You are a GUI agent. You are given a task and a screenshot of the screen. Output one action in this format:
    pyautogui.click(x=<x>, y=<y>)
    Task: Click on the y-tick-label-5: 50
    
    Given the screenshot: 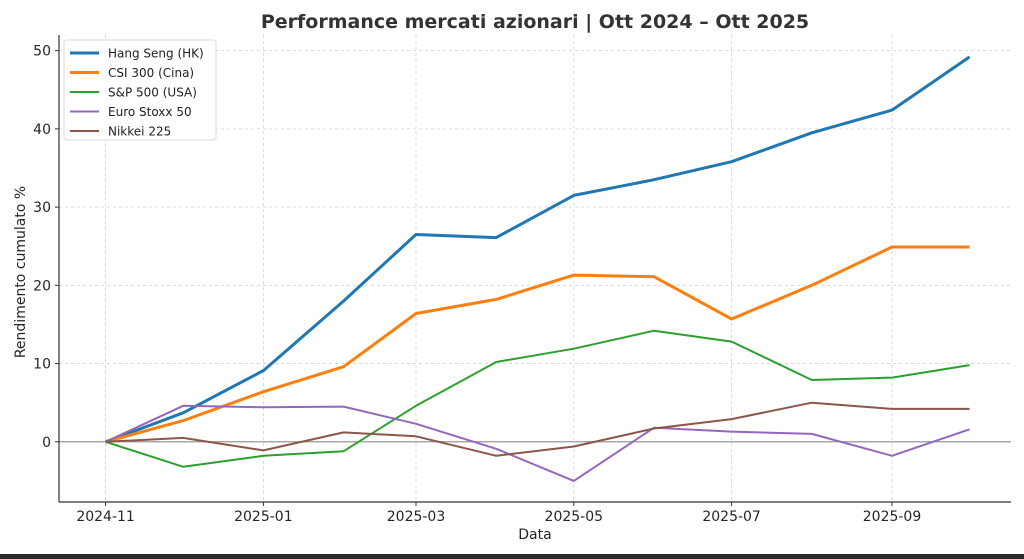 What is the action you would take?
    pyautogui.click(x=42, y=52)
    